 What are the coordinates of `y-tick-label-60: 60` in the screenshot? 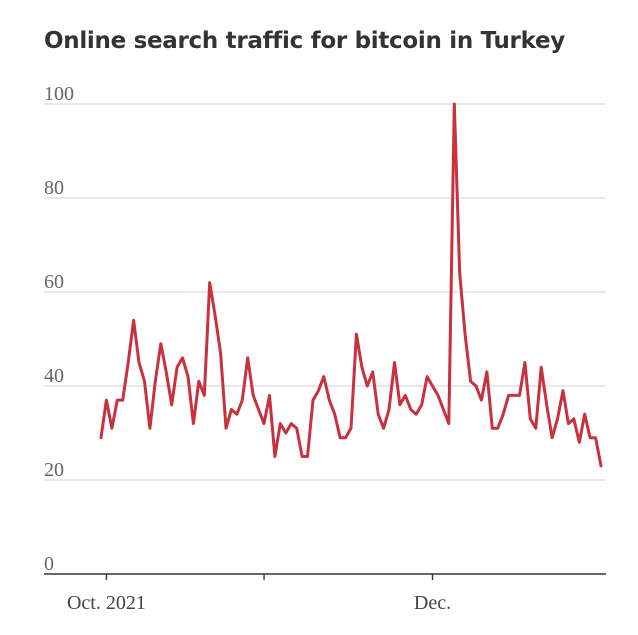 It's located at (54, 282).